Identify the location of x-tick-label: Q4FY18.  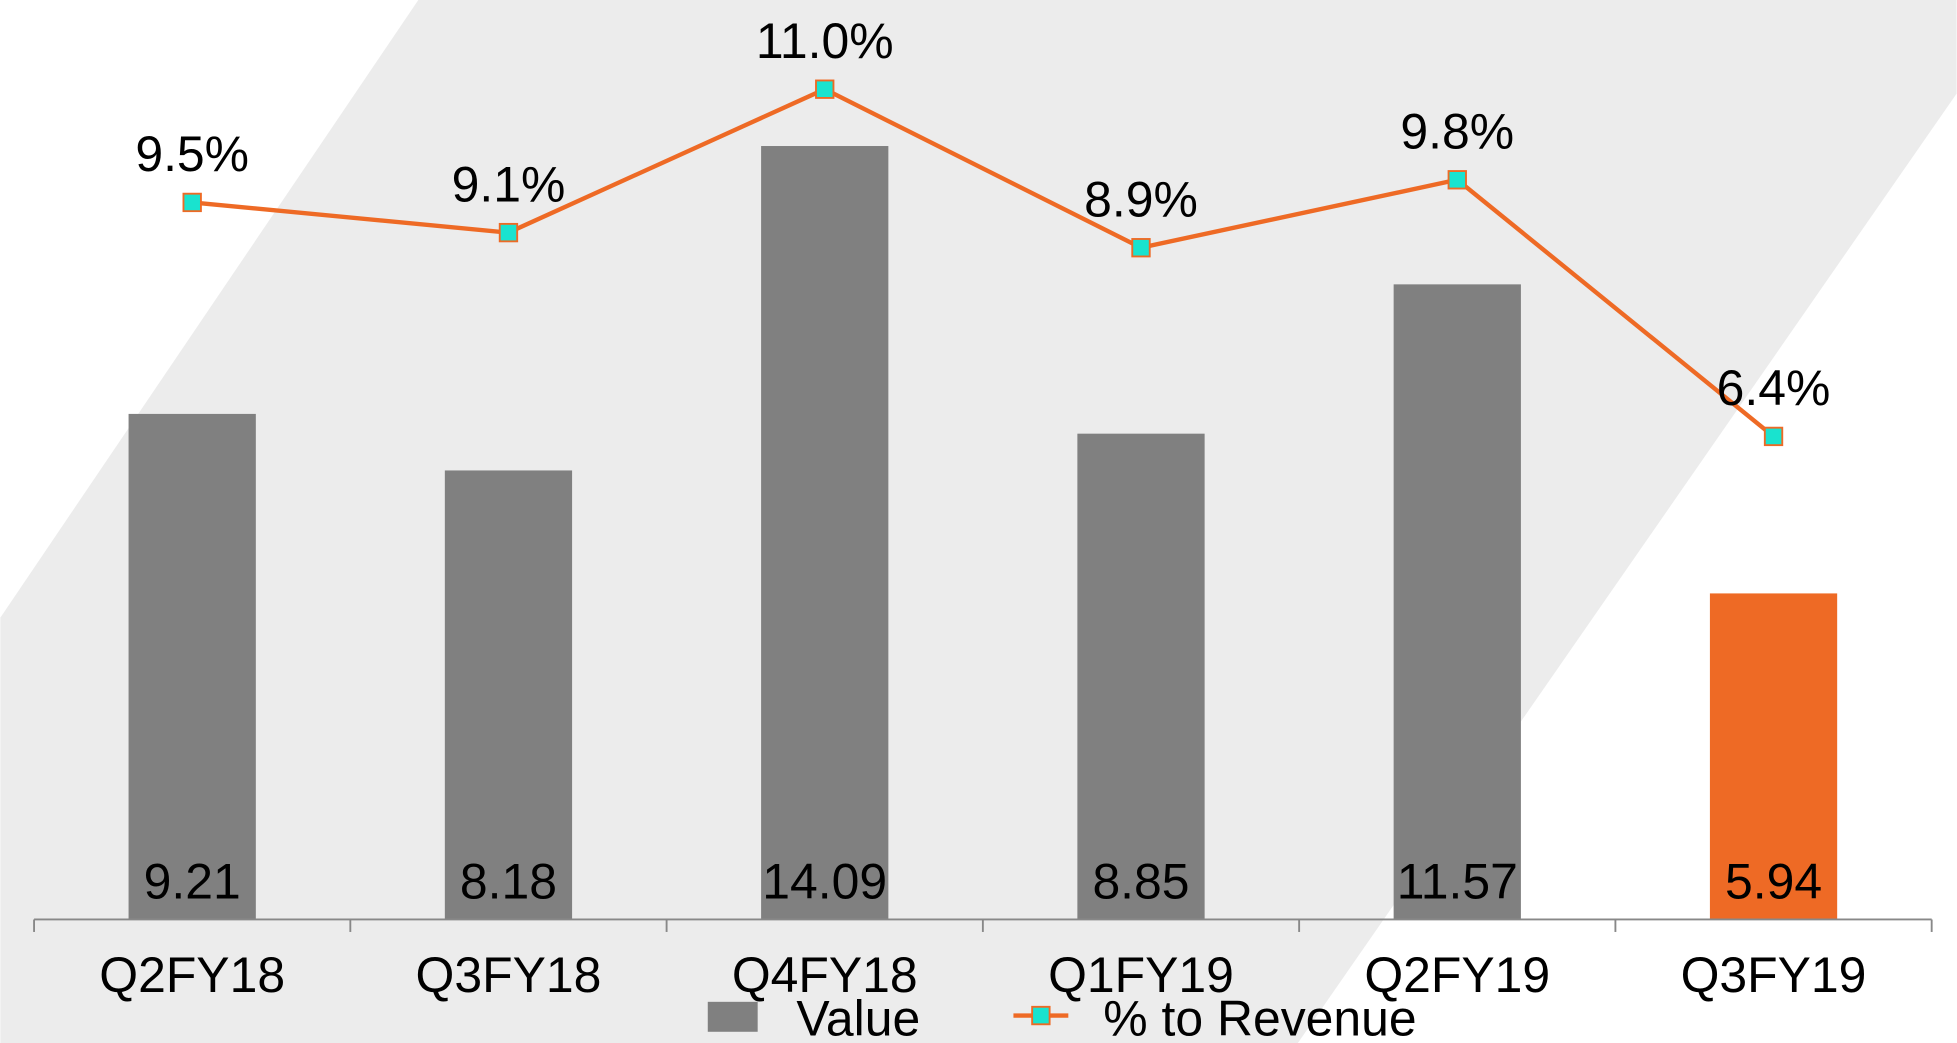
(825, 975).